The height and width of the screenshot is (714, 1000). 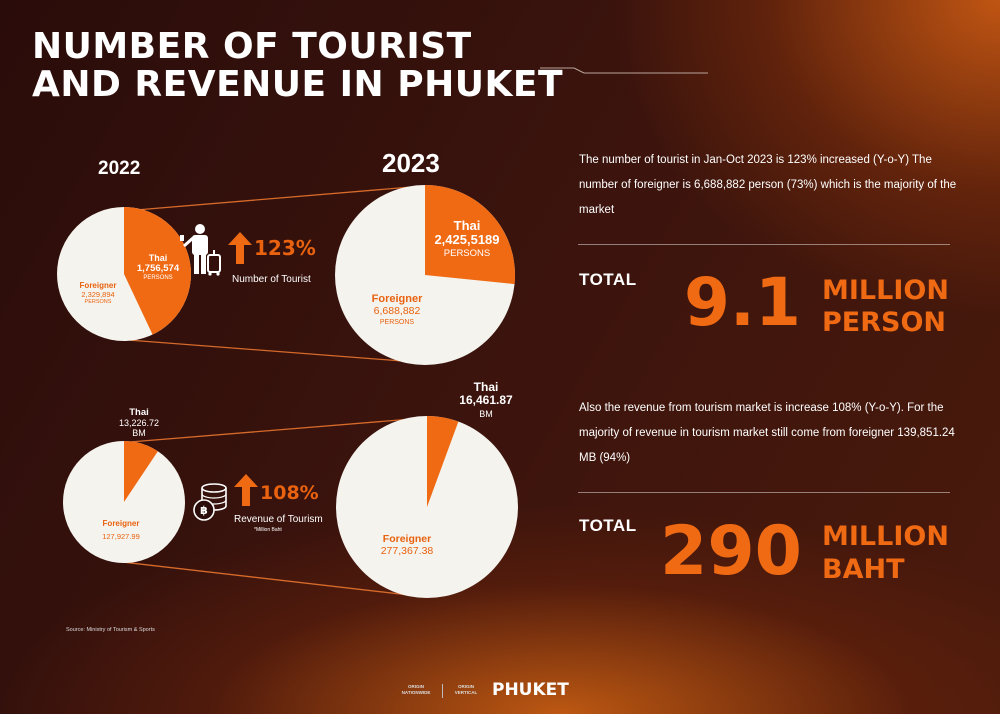 What do you see at coordinates (121, 523) in the screenshot?
I see `pie3-foreigner-name: Foreigner` at bounding box center [121, 523].